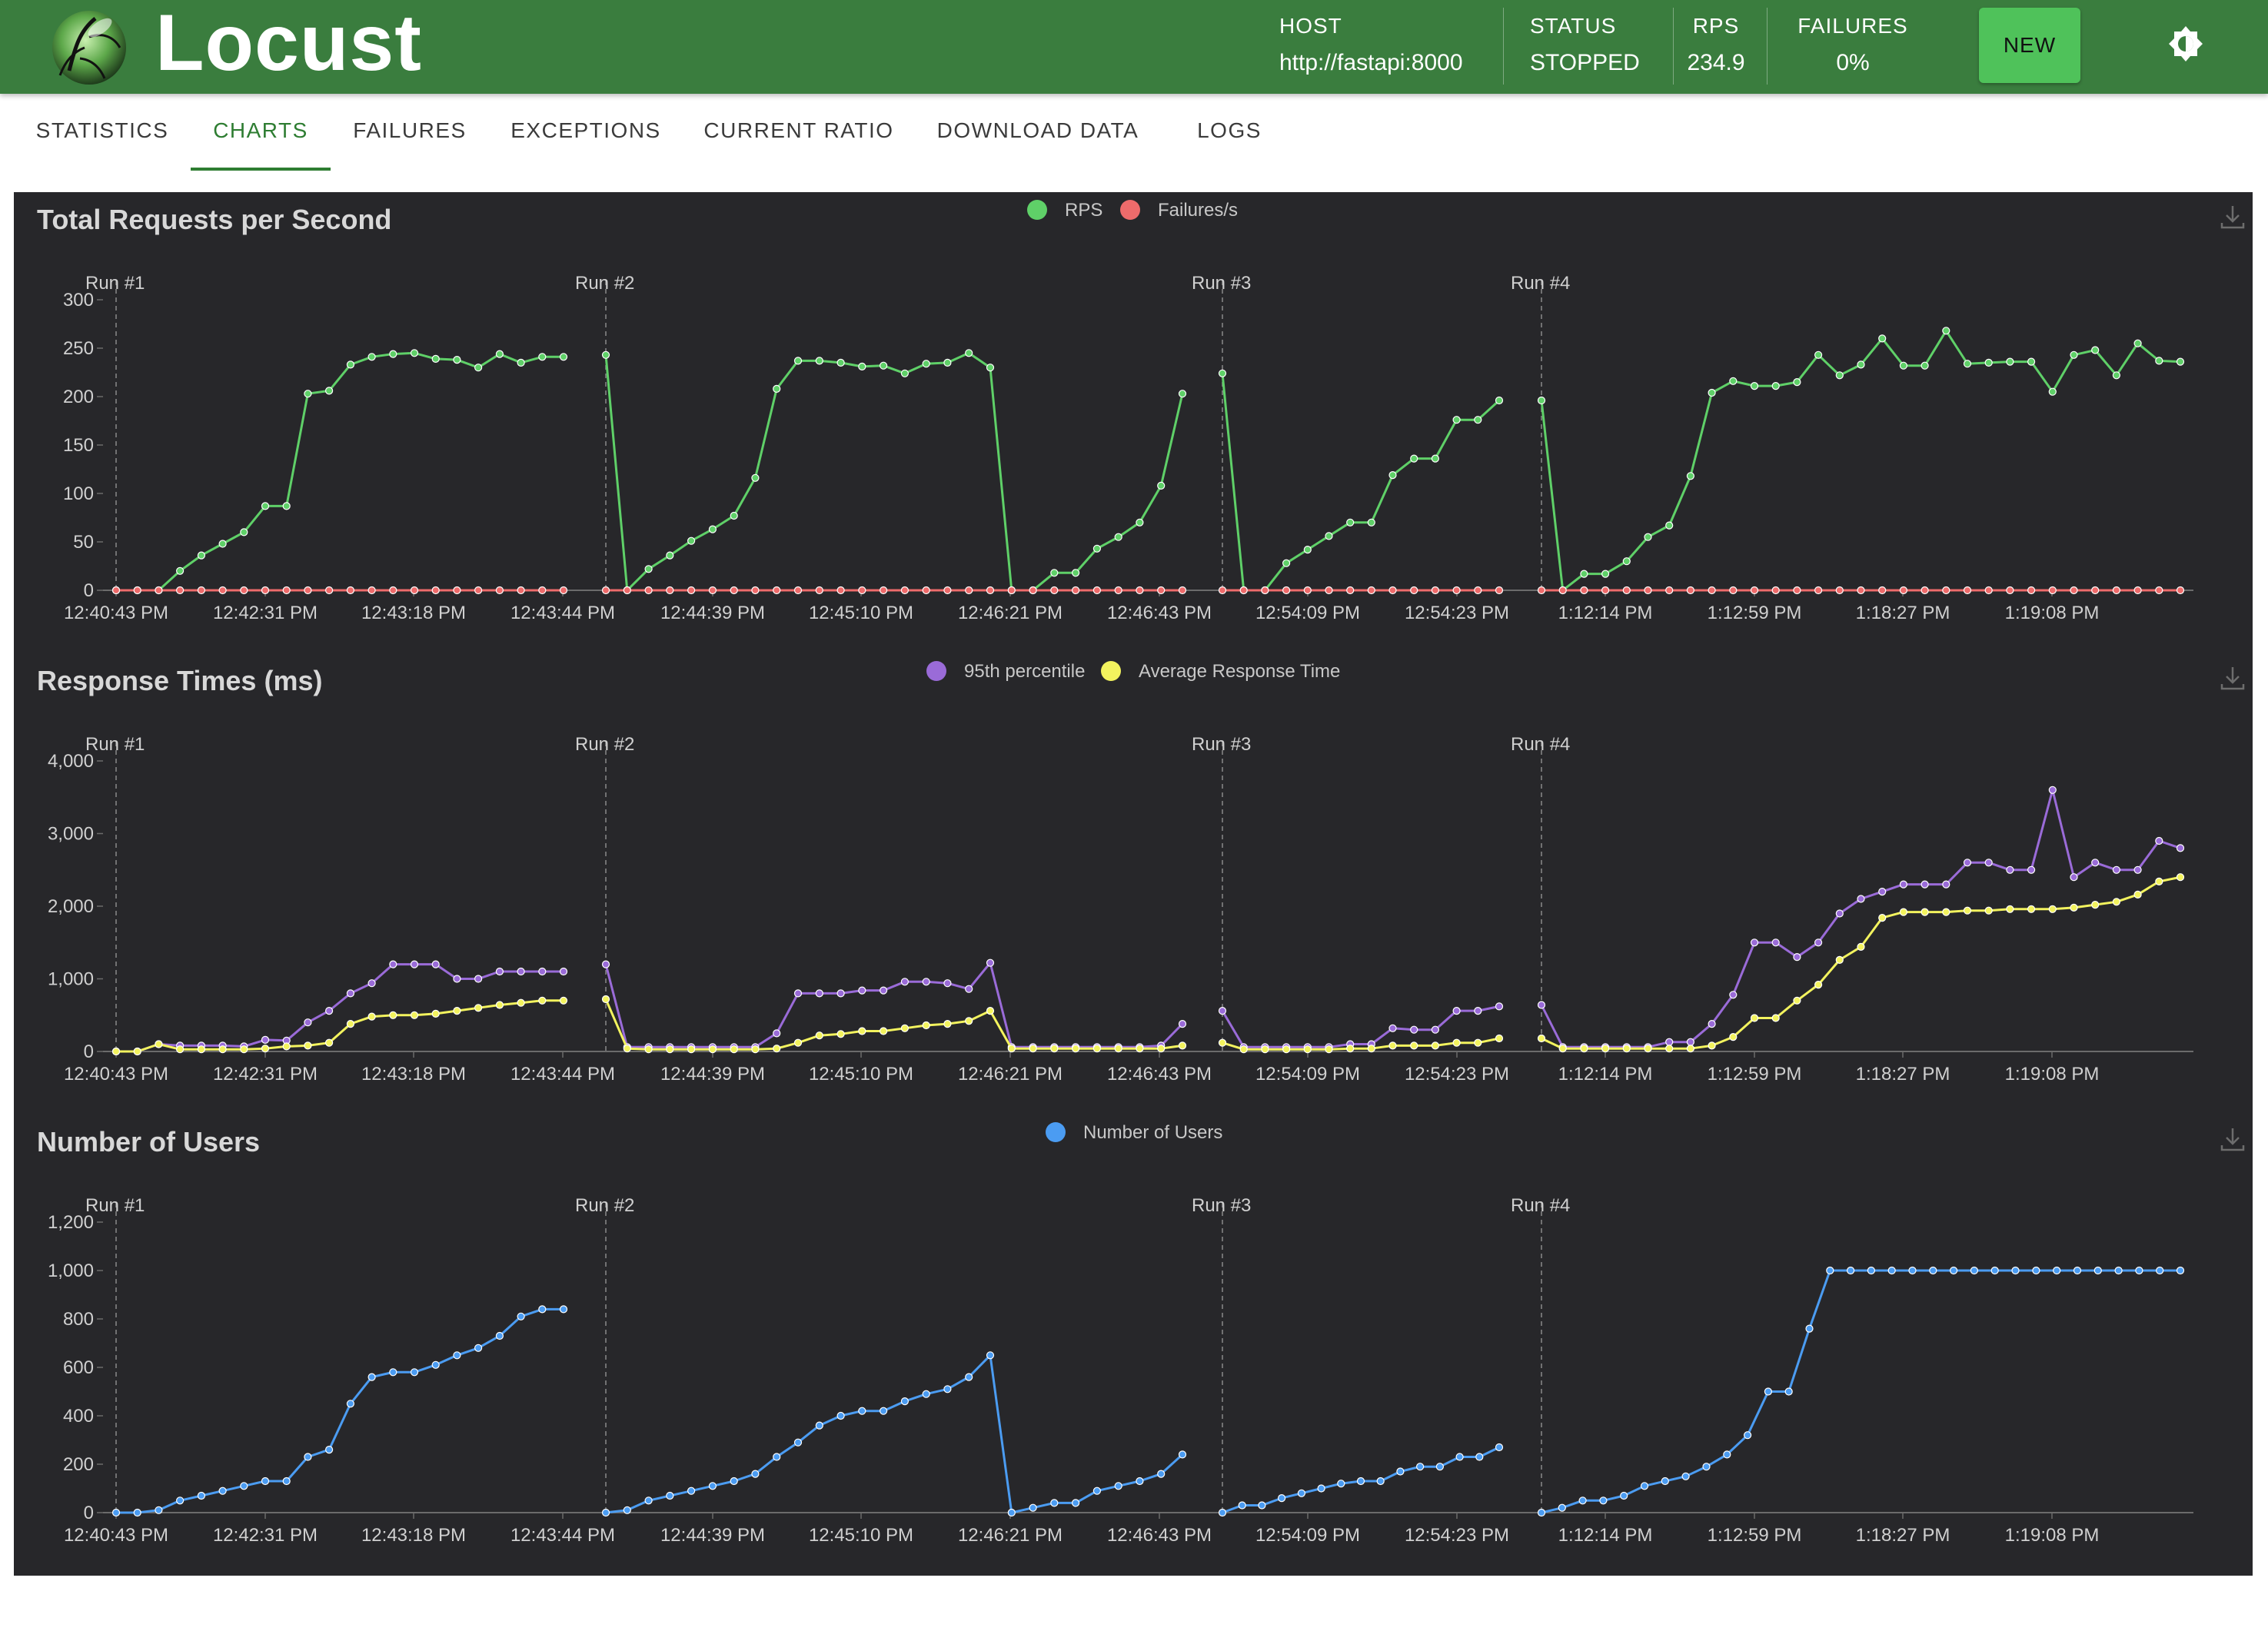  Describe the element at coordinates (1573, 26) in the screenshot. I see `status-label: STATUS` at that location.